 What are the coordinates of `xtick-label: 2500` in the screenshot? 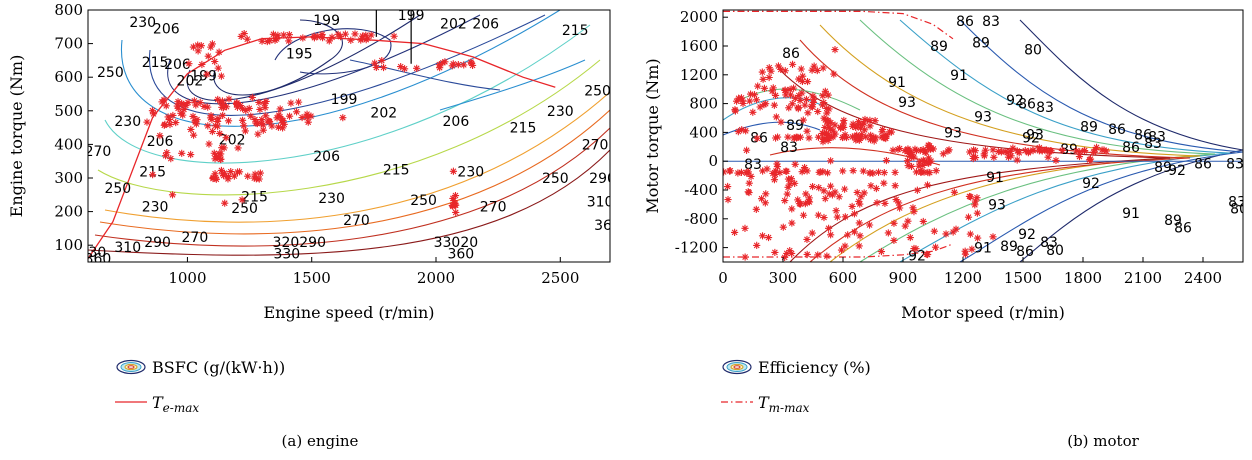 It's located at (560, 278).